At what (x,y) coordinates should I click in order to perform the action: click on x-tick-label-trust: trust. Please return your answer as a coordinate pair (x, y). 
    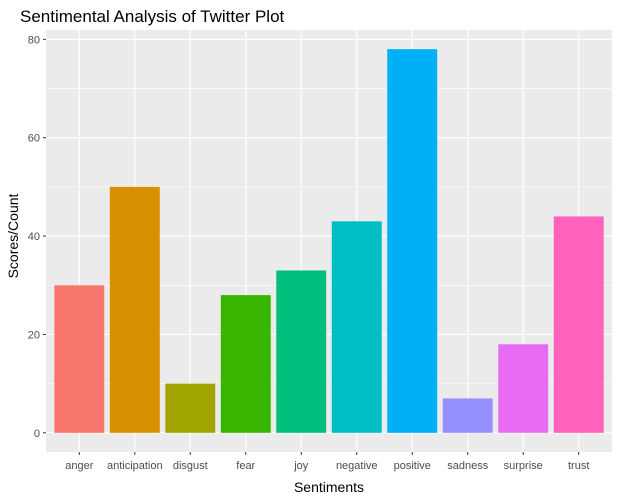
    Looking at the image, I should click on (578, 466).